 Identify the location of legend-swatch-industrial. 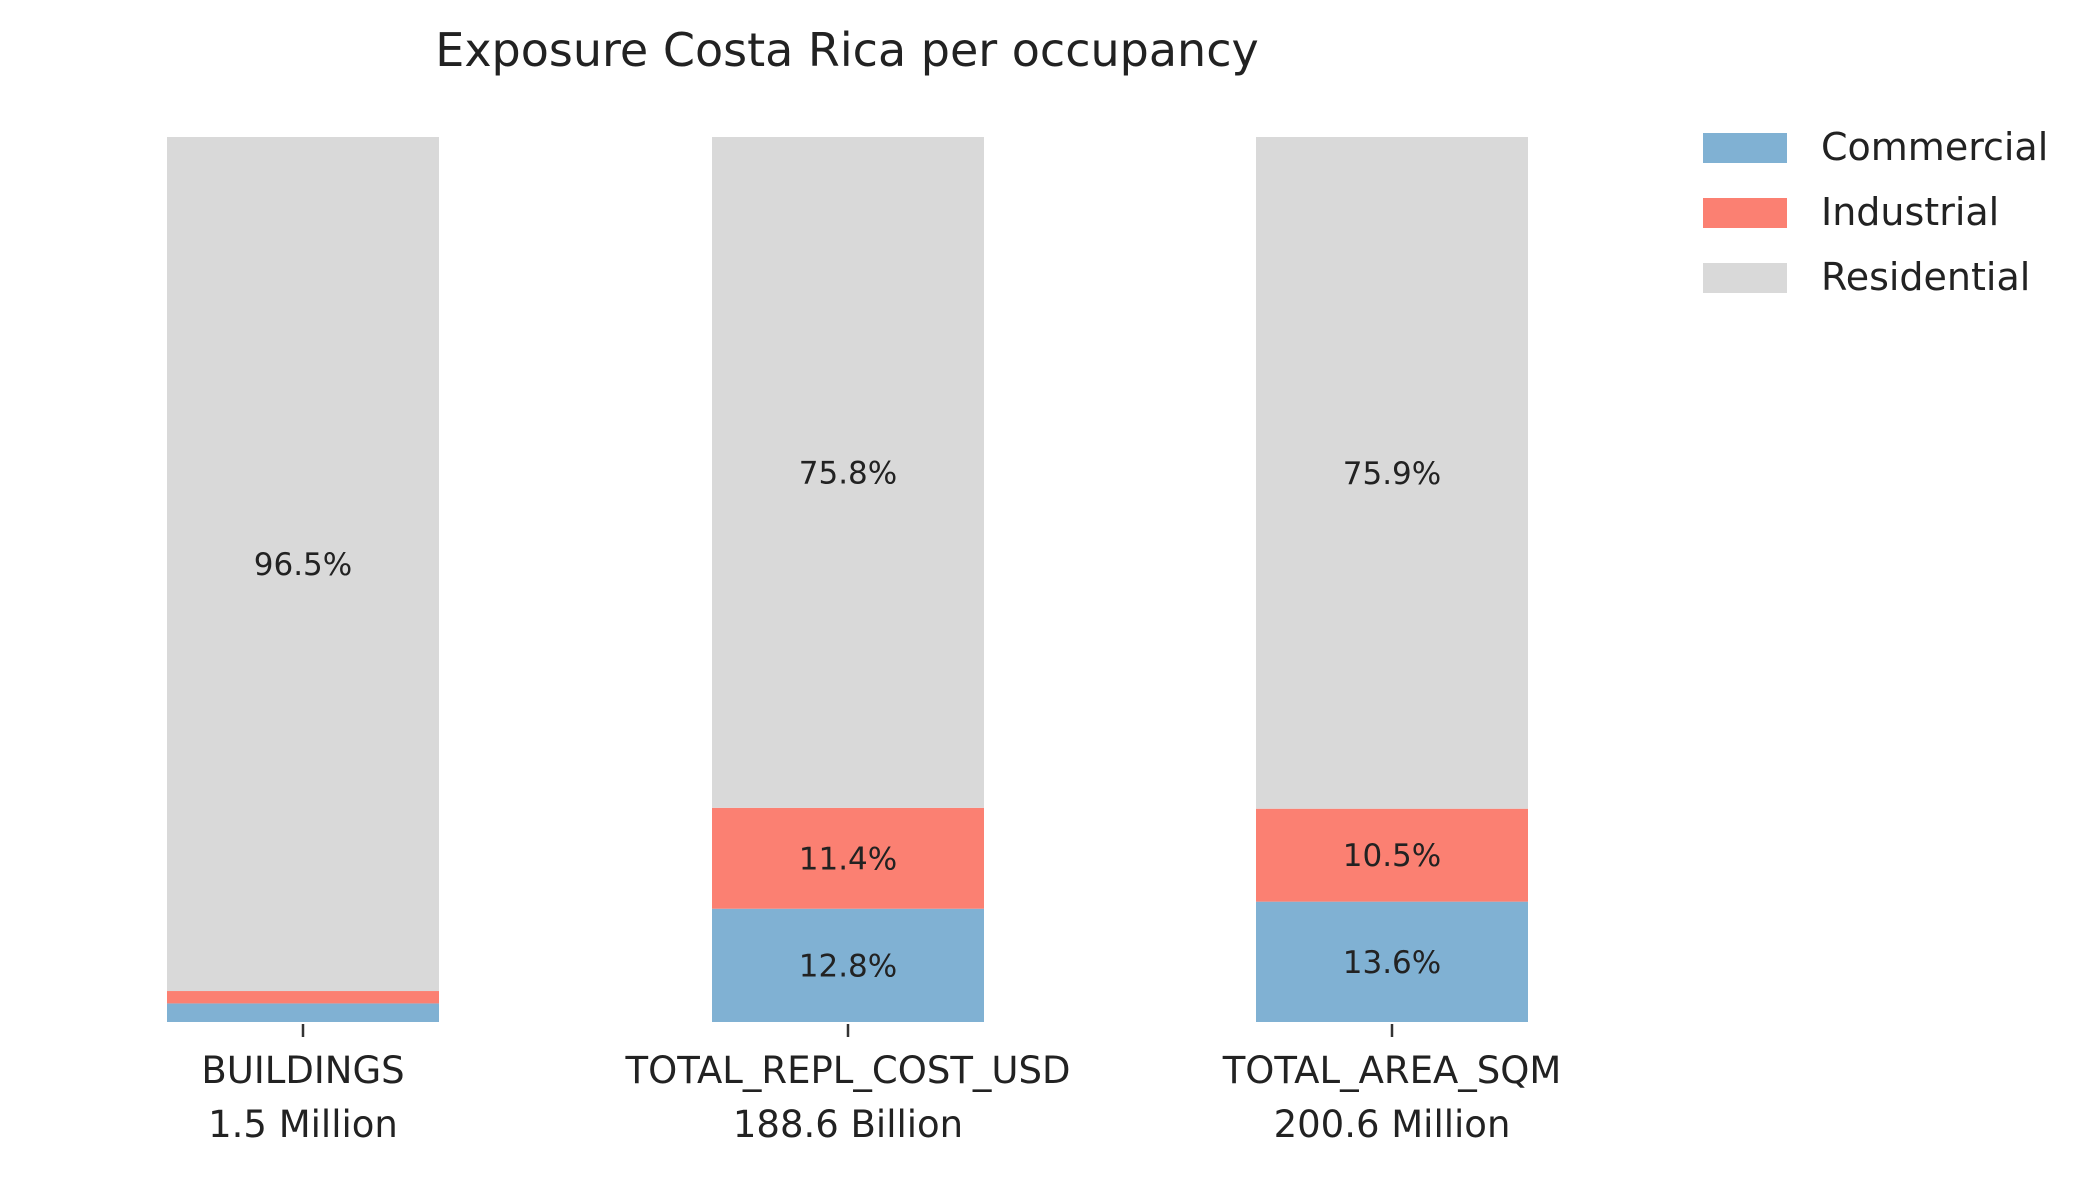
(1745, 213).